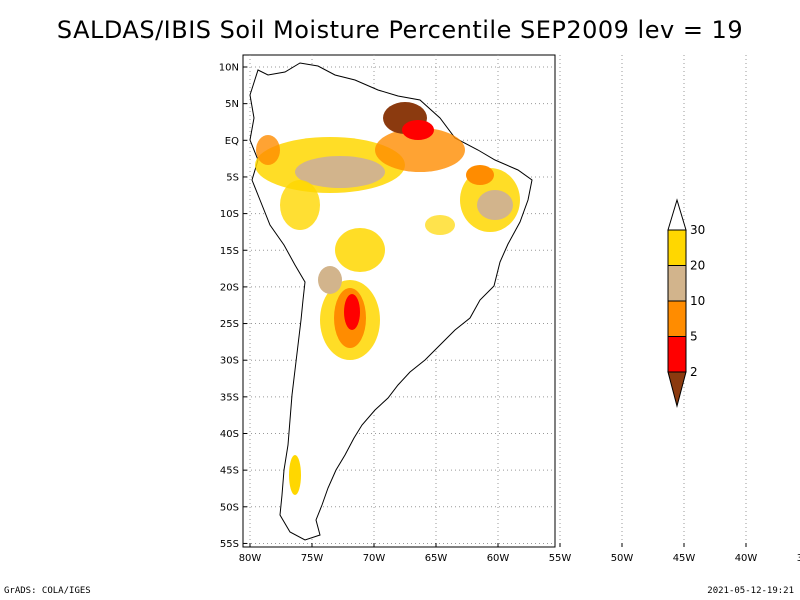 This screenshot has height=600, width=800. I want to click on longitude-label: 60W, so click(498, 558).